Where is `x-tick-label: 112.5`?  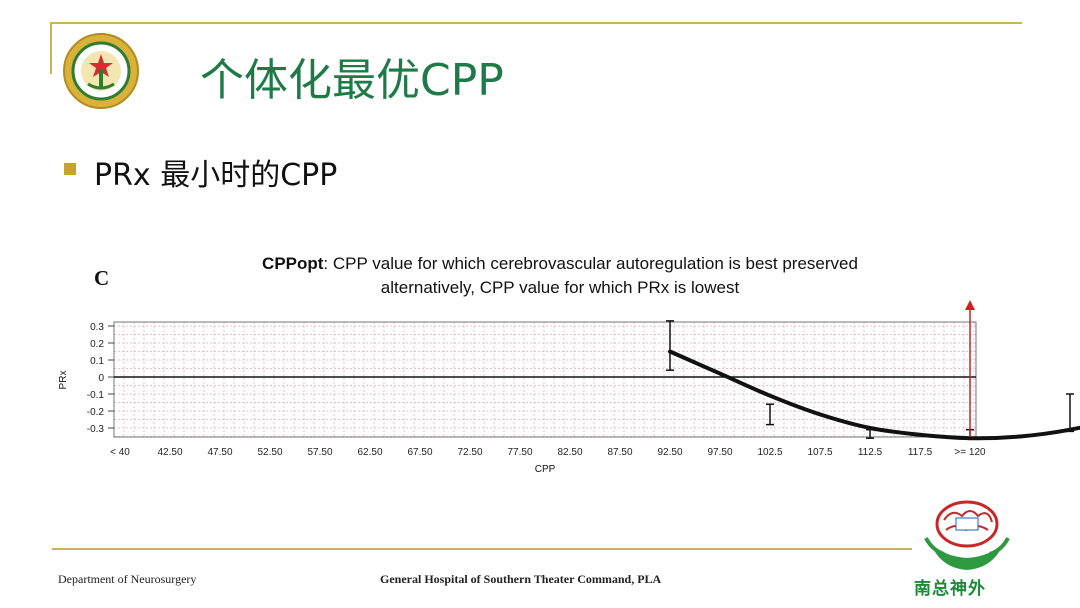
x-tick-label: 112.5 is located at coordinates (870, 452).